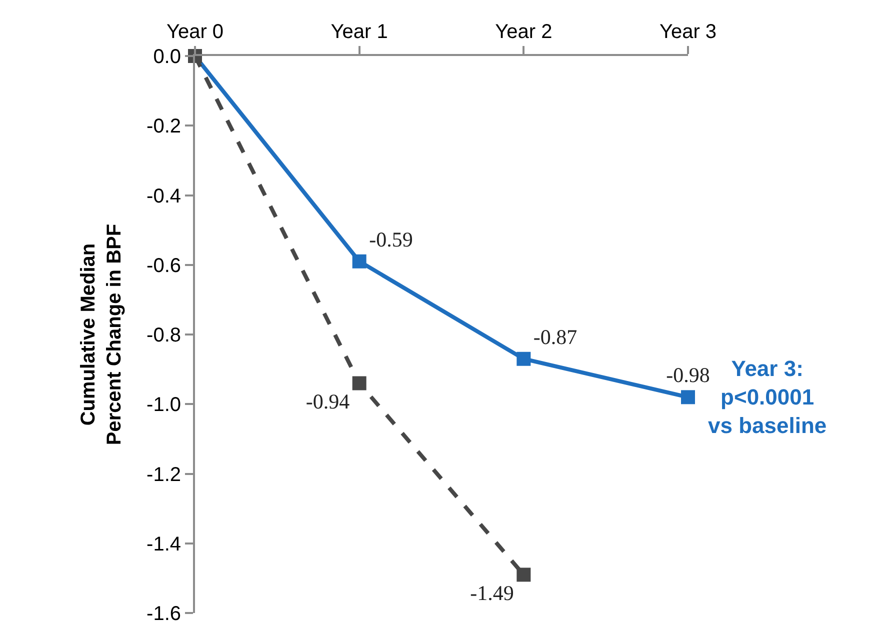 Image resolution: width=883 pixels, height=639 pixels. Describe the element at coordinates (359, 32) in the screenshot. I see `x-tick-label: Year 1` at that location.